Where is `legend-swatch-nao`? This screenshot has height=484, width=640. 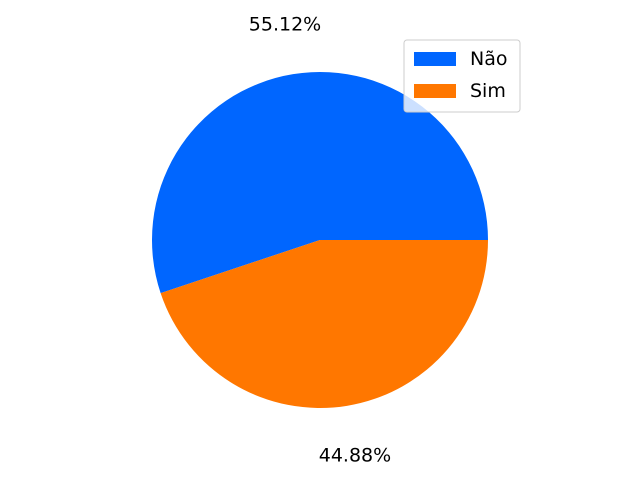
legend-swatch-nao is located at coordinates (435, 59).